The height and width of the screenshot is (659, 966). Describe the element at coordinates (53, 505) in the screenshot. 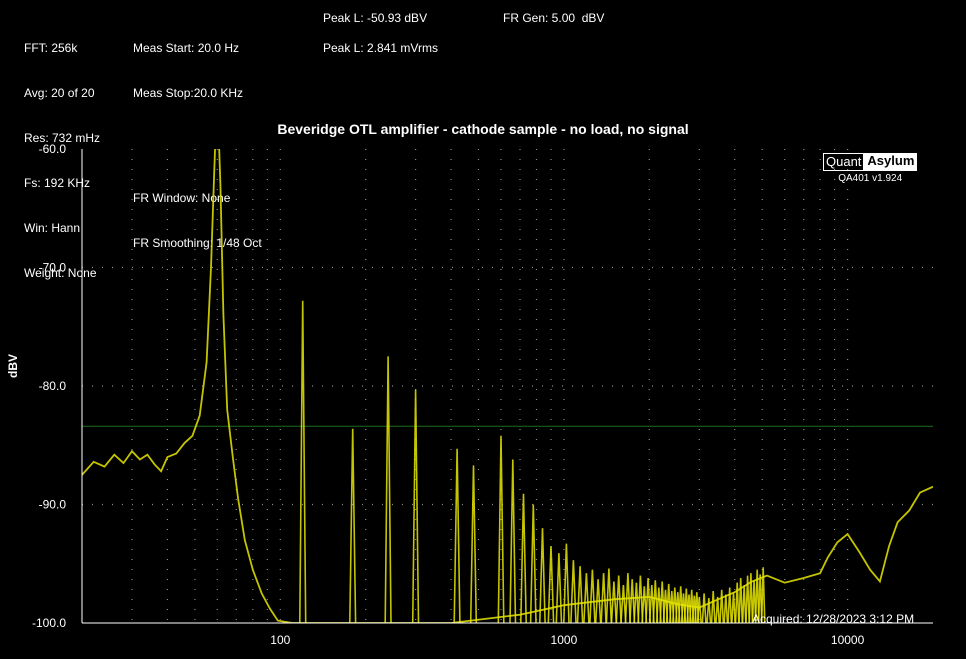

I see `y-tick-label: -90.0` at that location.